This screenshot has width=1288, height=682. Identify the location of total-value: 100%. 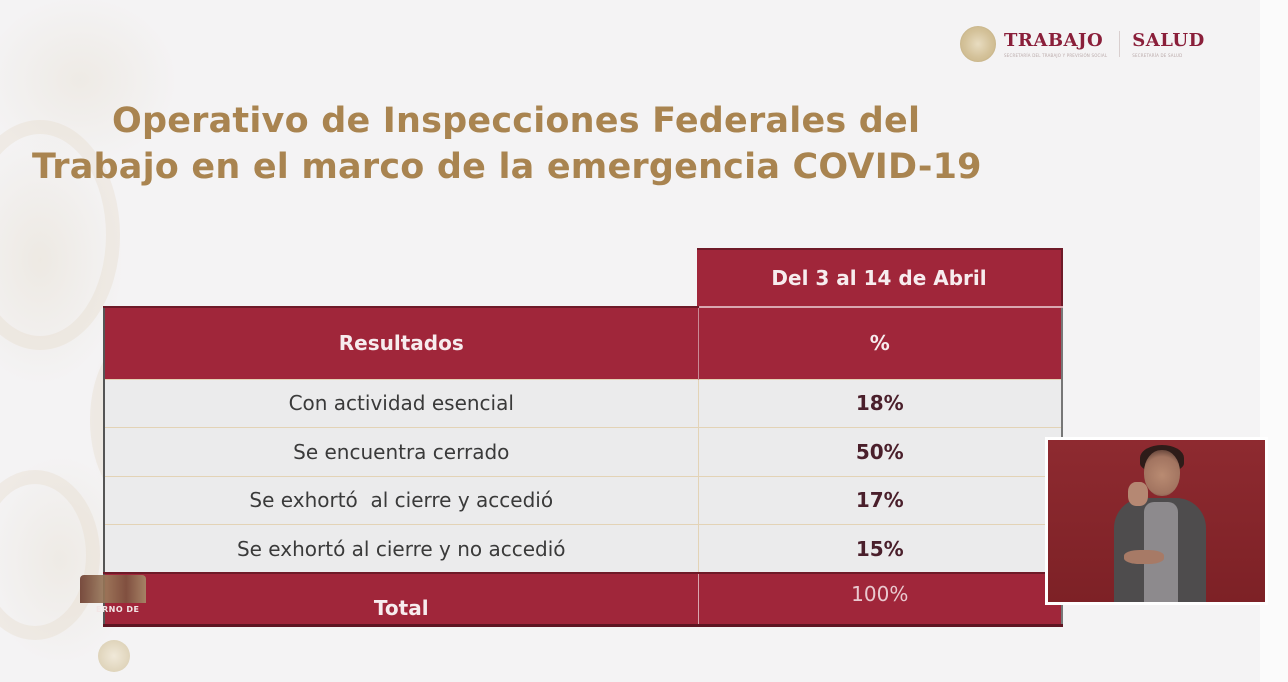
(880, 599).